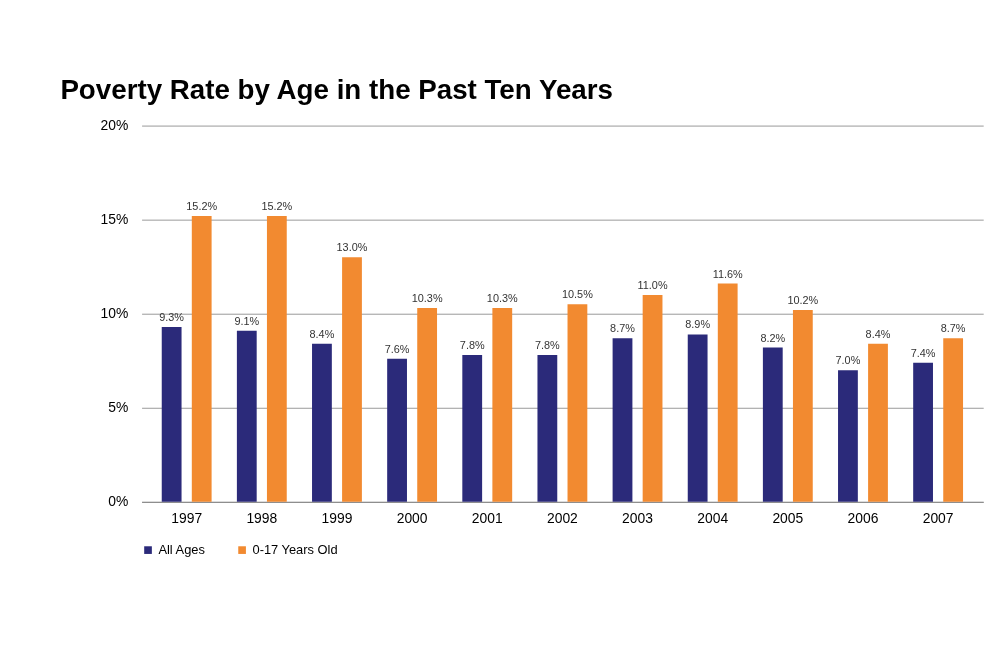 Image resolution: width=1003 pixels, height=646 pixels. What do you see at coordinates (247, 320) in the screenshot?
I see `data-label: 9.1%` at bounding box center [247, 320].